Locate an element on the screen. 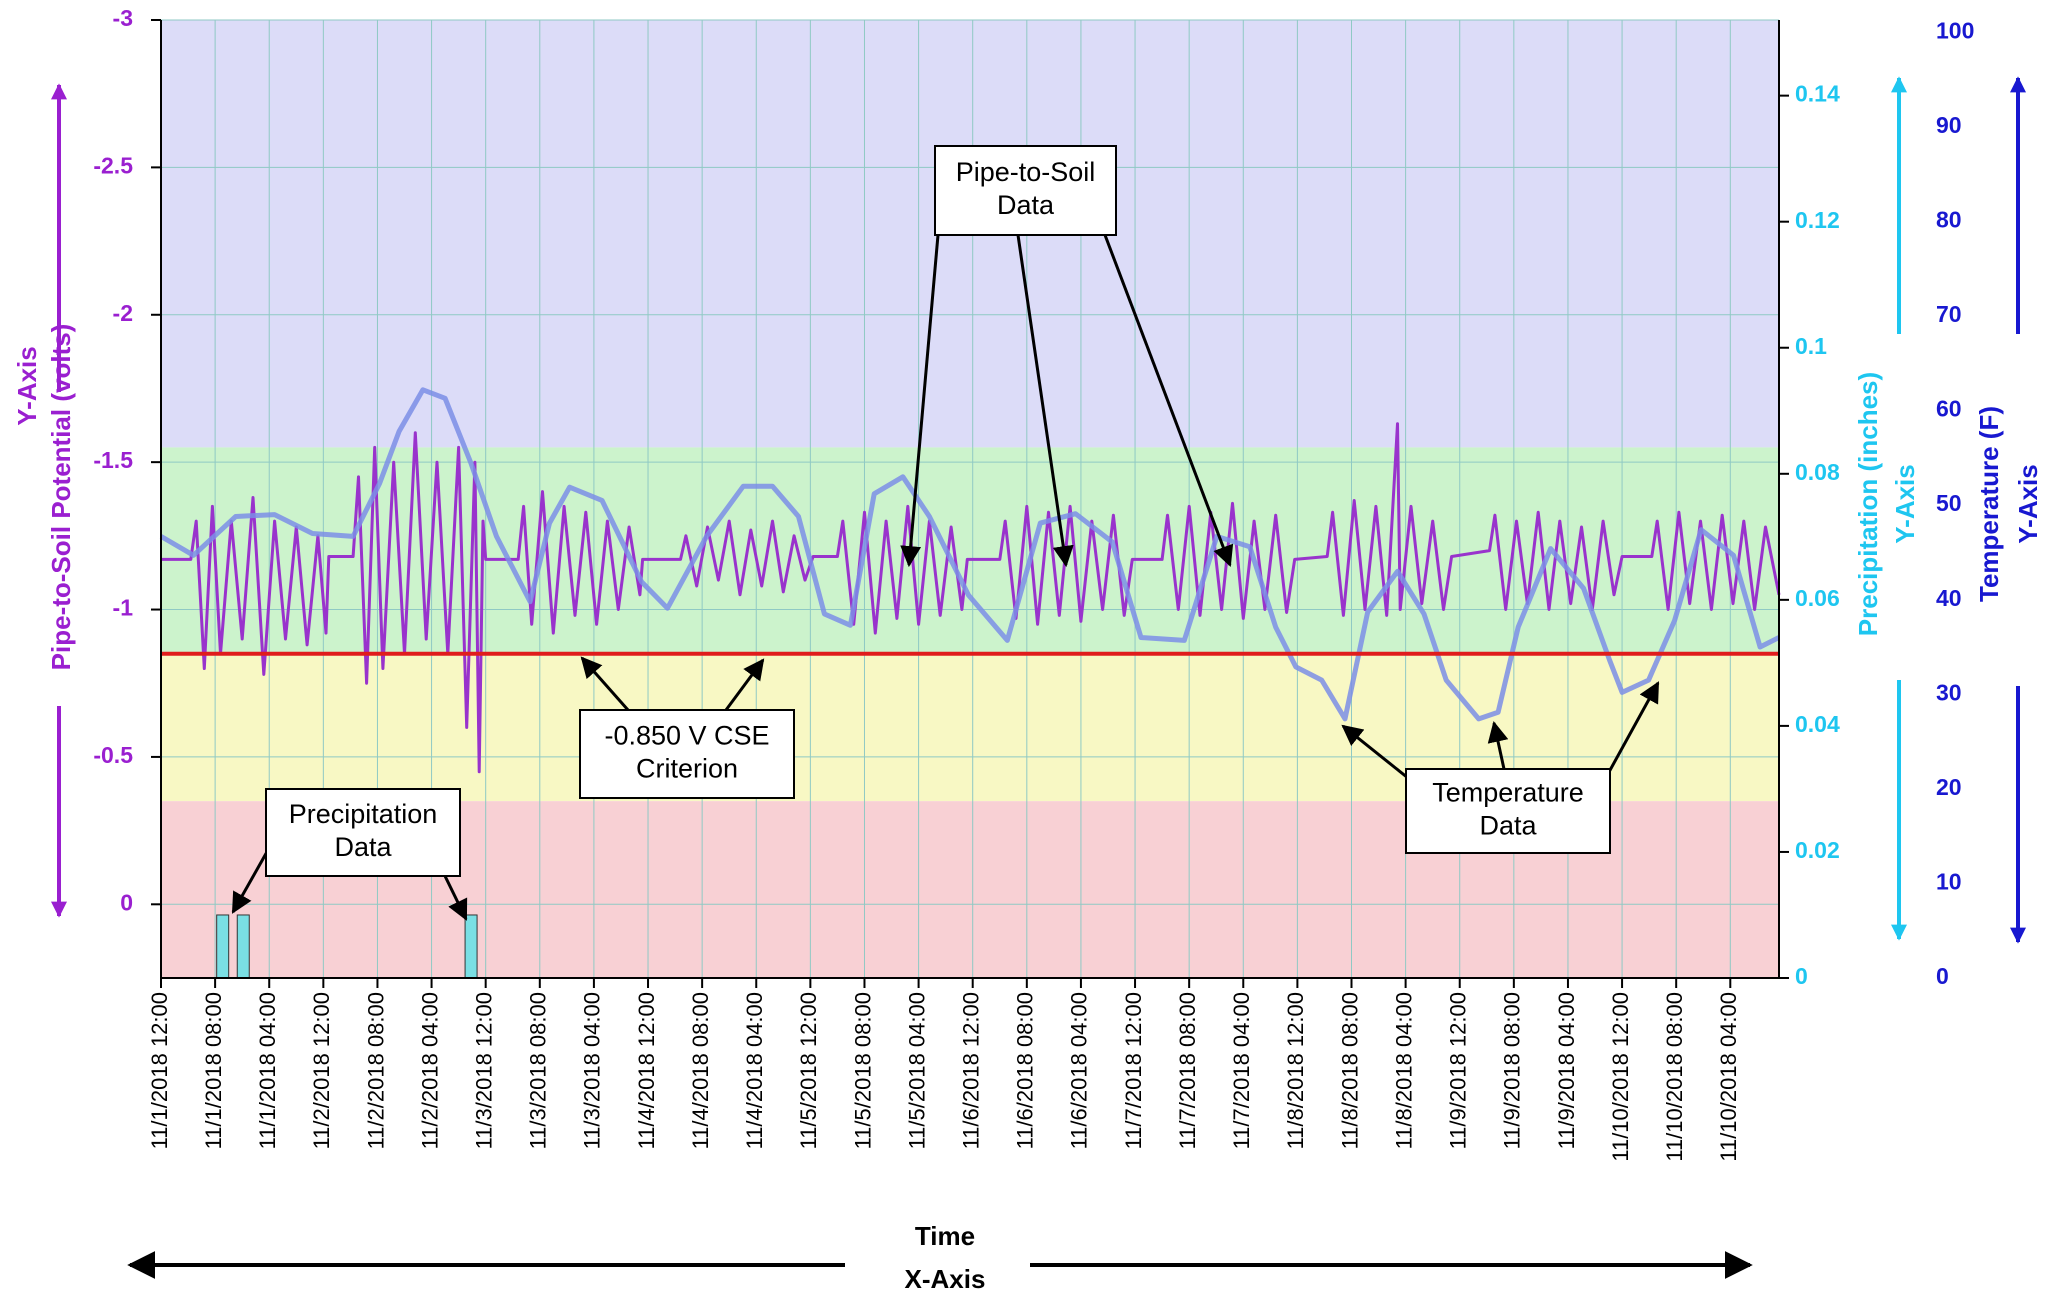 The width and height of the screenshot is (2047, 1303). y3-tick-label: 60 is located at coordinates (1949, 409).